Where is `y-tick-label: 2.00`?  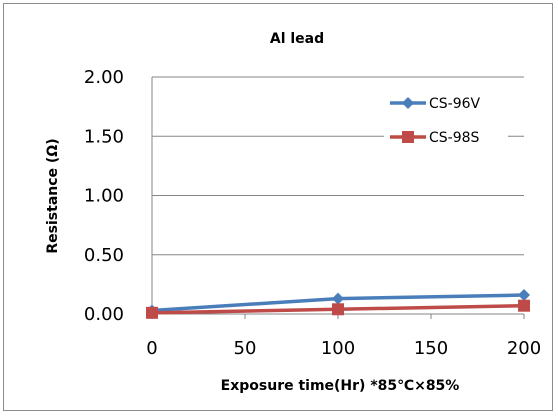 y-tick-label: 2.00 is located at coordinates (104, 77).